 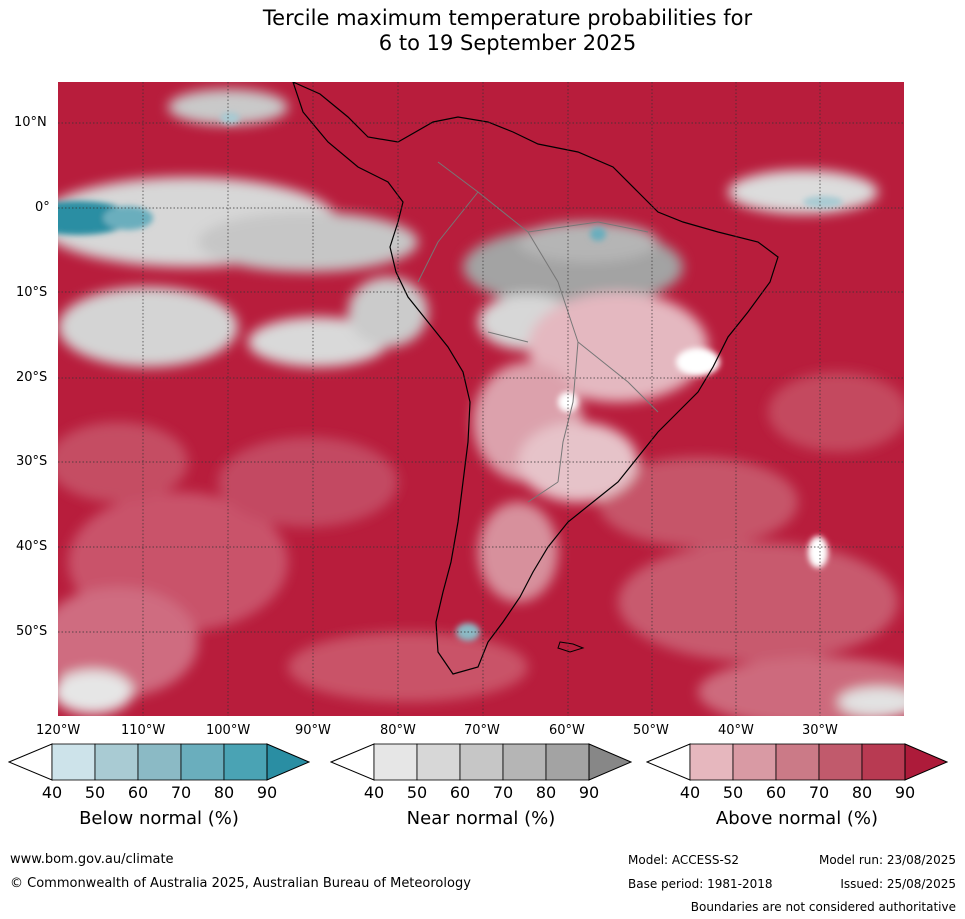 I want to click on lon-label: 50°W, so click(x=651, y=730).